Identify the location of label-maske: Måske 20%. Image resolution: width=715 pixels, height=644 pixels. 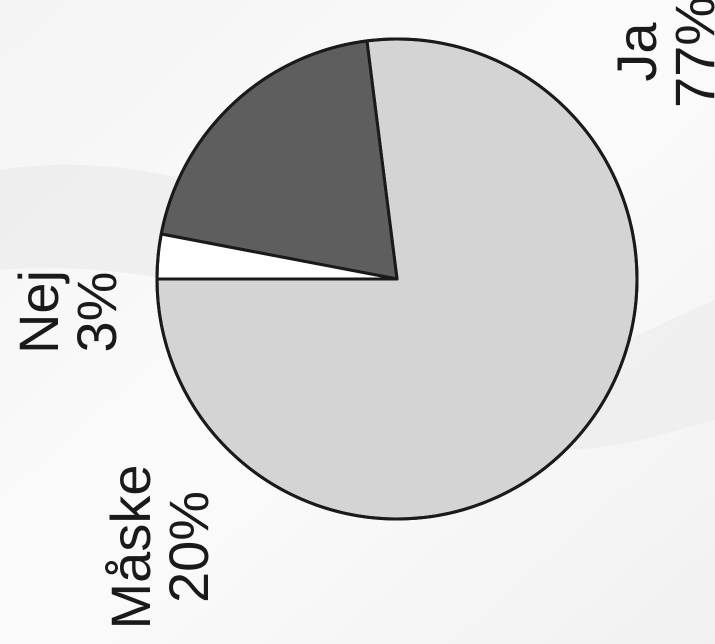
(159, 547).